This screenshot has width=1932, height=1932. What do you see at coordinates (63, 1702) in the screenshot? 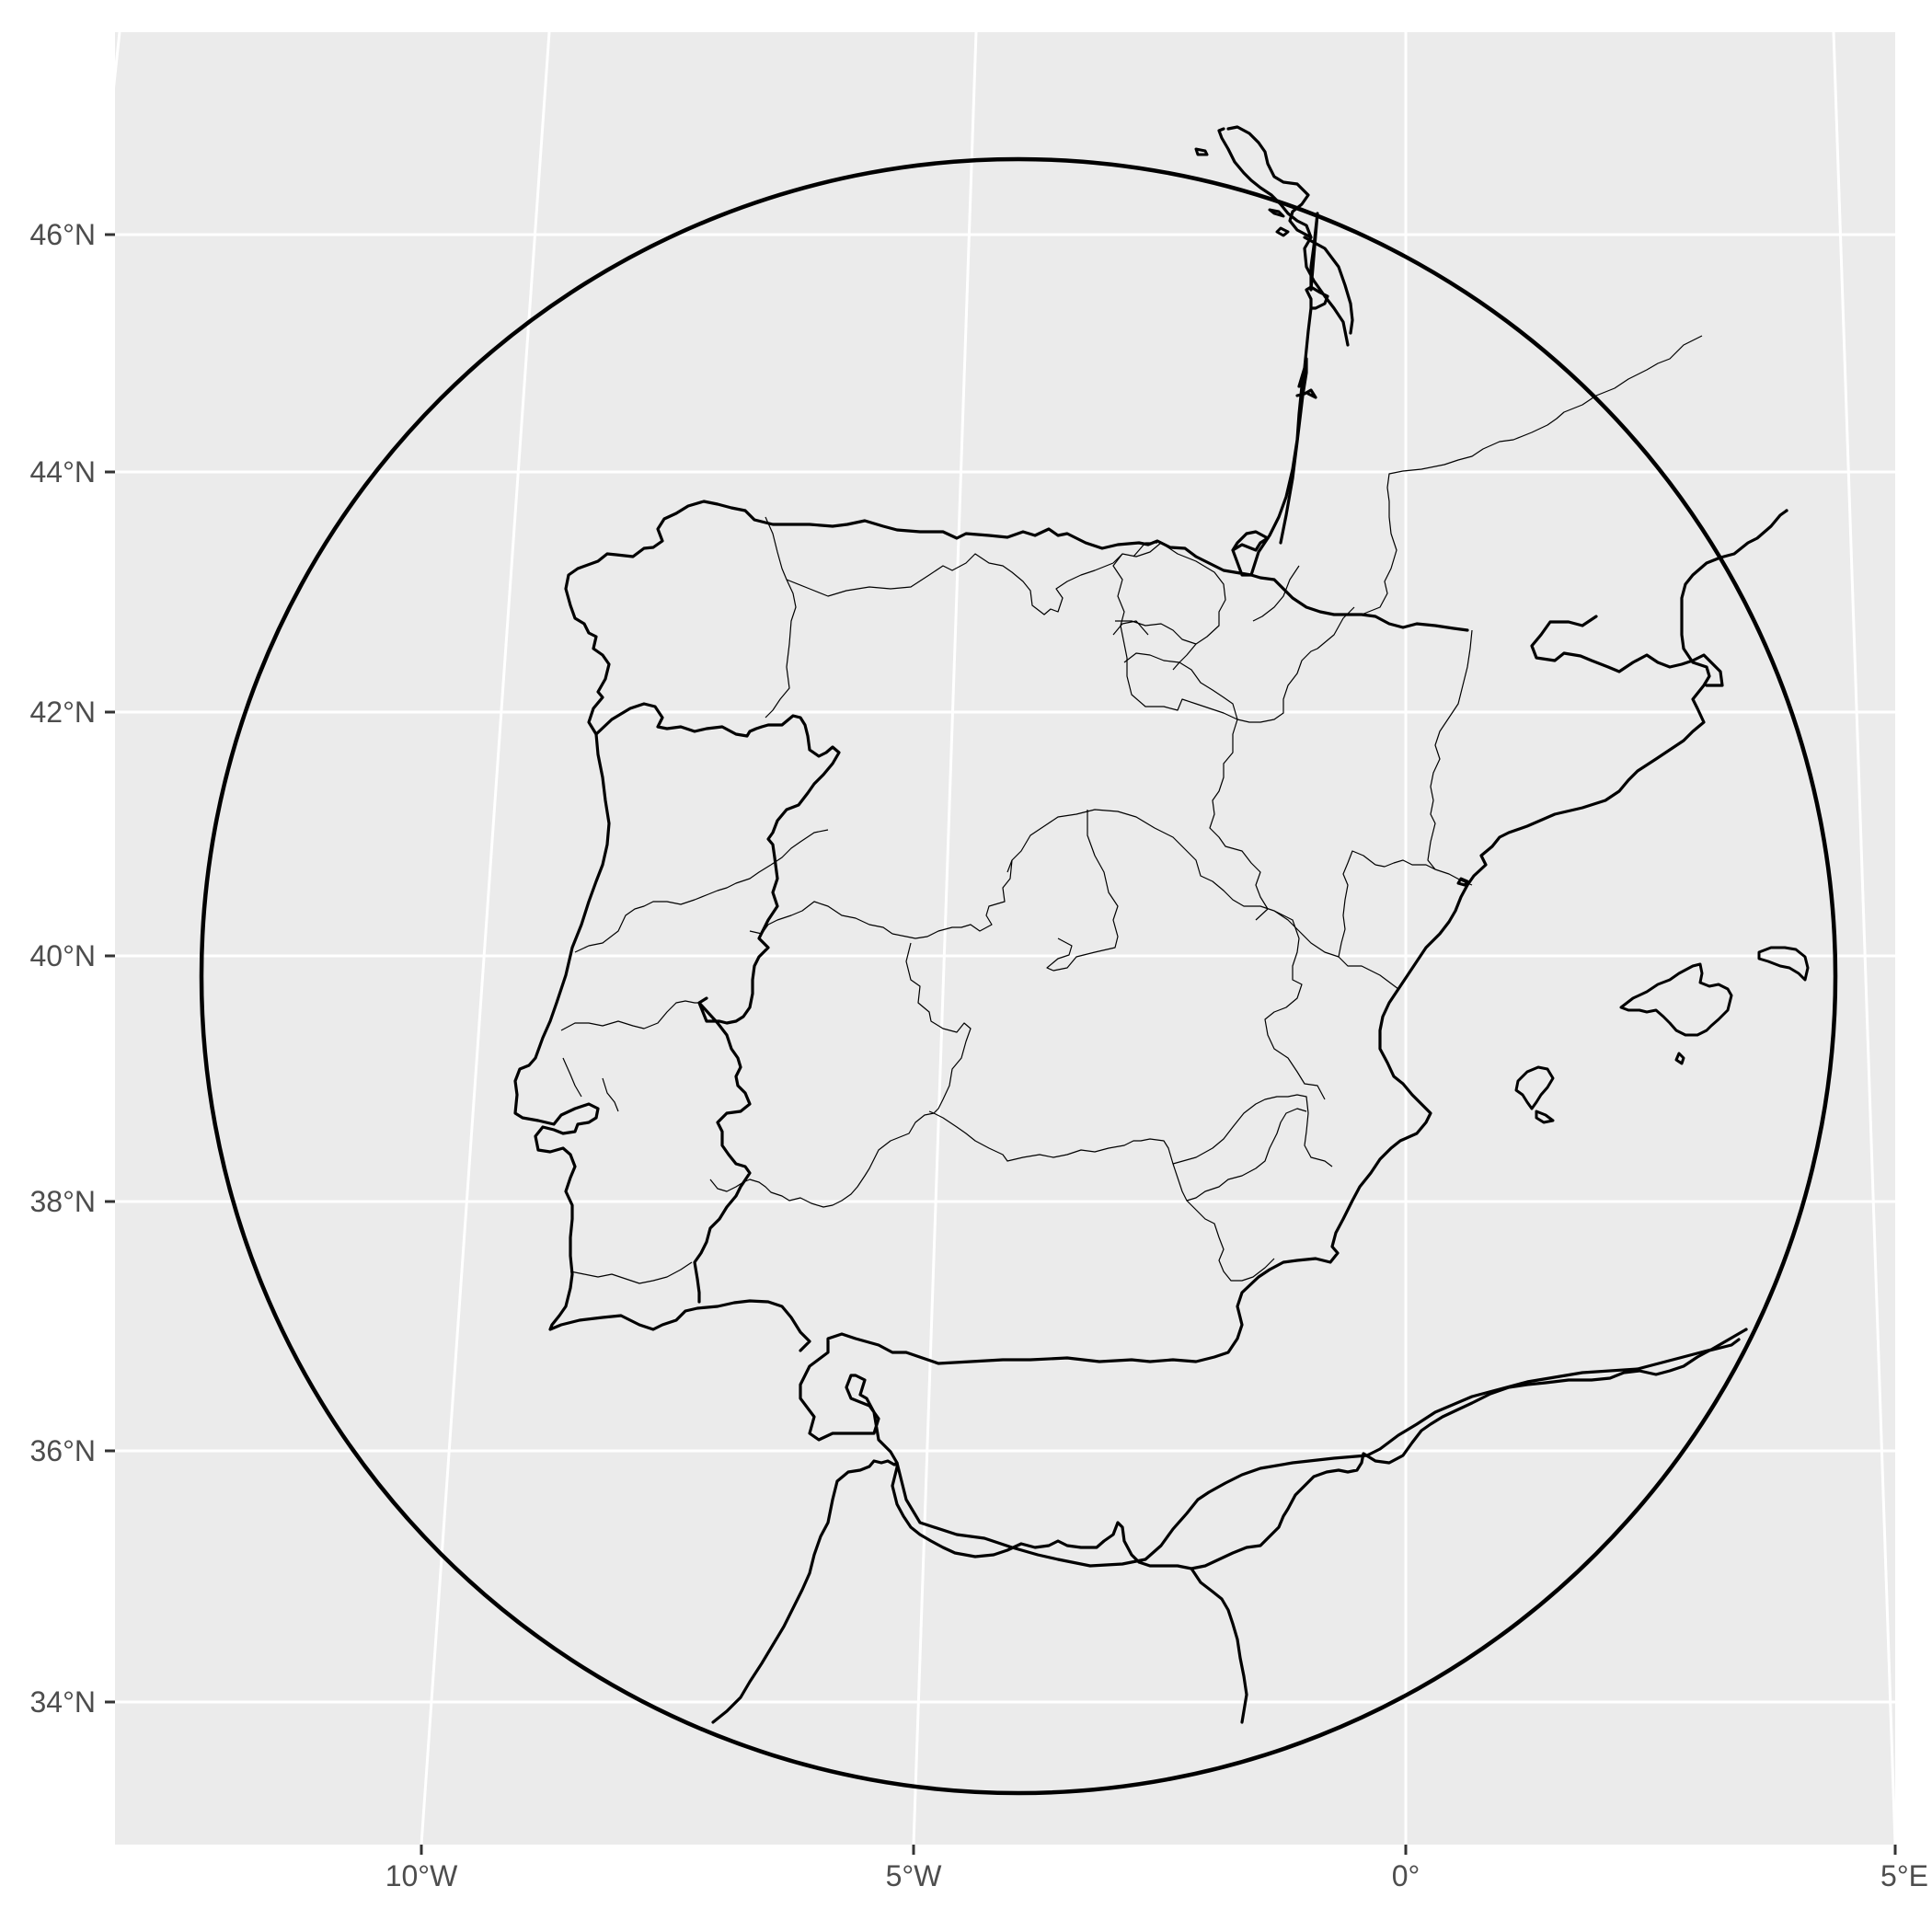
I see `lat-label-34: 34°N` at bounding box center [63, 1702].